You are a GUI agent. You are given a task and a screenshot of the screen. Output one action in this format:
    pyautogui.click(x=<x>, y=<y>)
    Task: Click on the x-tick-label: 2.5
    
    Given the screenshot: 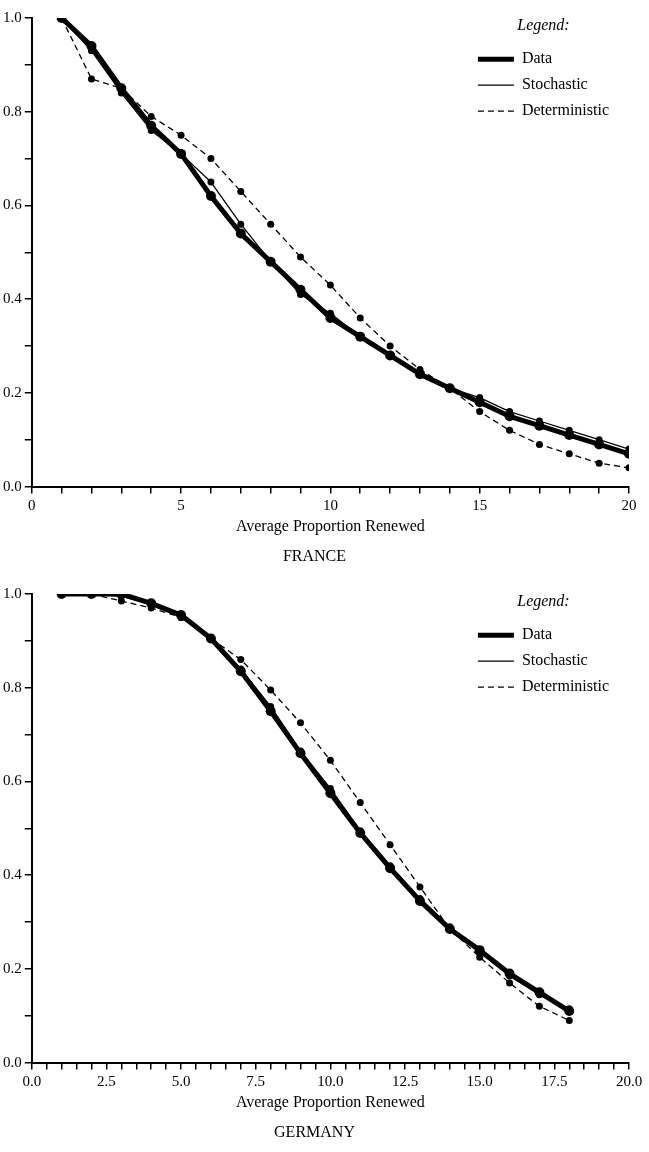 What is the action you would take?
    pyautogui.click(x=106, y=1080)
    